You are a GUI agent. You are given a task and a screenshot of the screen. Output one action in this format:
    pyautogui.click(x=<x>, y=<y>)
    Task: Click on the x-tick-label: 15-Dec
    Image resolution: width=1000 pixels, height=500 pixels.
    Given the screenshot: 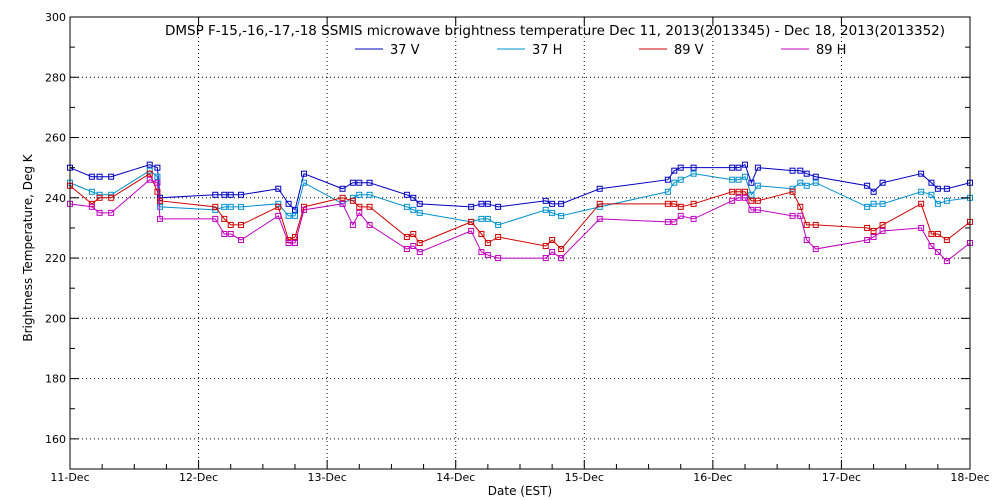 What is the action you would take?
    pyautogui.click(x=584, y=477)
    